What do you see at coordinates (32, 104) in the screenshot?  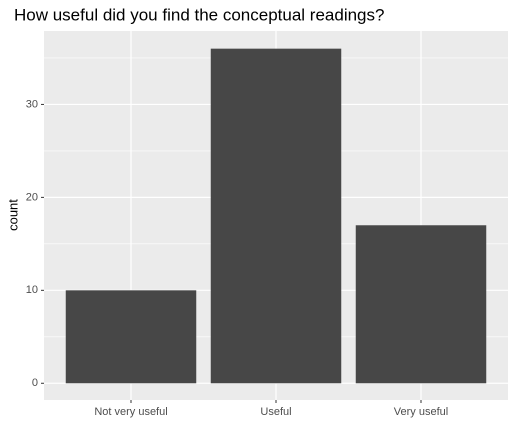 I see `y-tick-label: 30` at bounding box center [32, 104].